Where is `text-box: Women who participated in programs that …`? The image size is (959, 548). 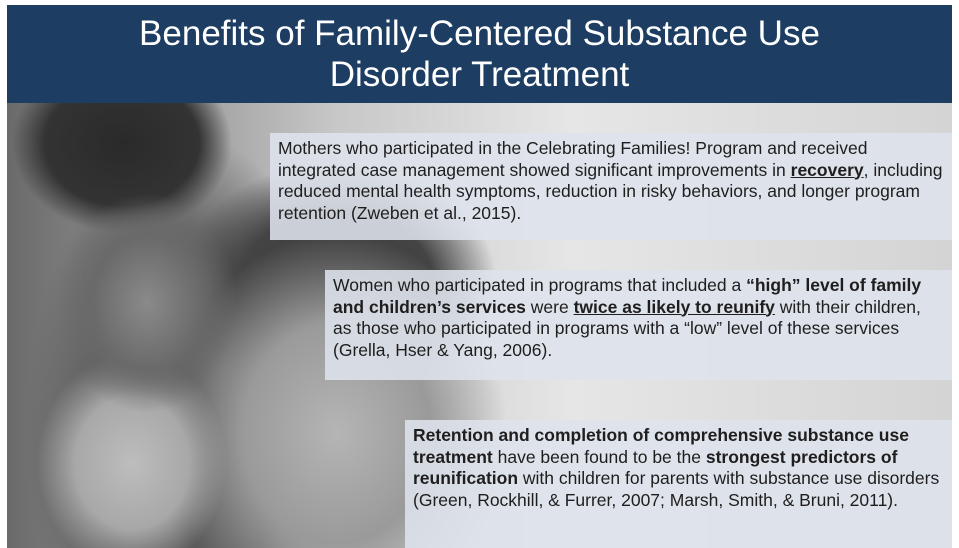
text-box: Women who participated in programs that … is located at coordinates (638, 325).